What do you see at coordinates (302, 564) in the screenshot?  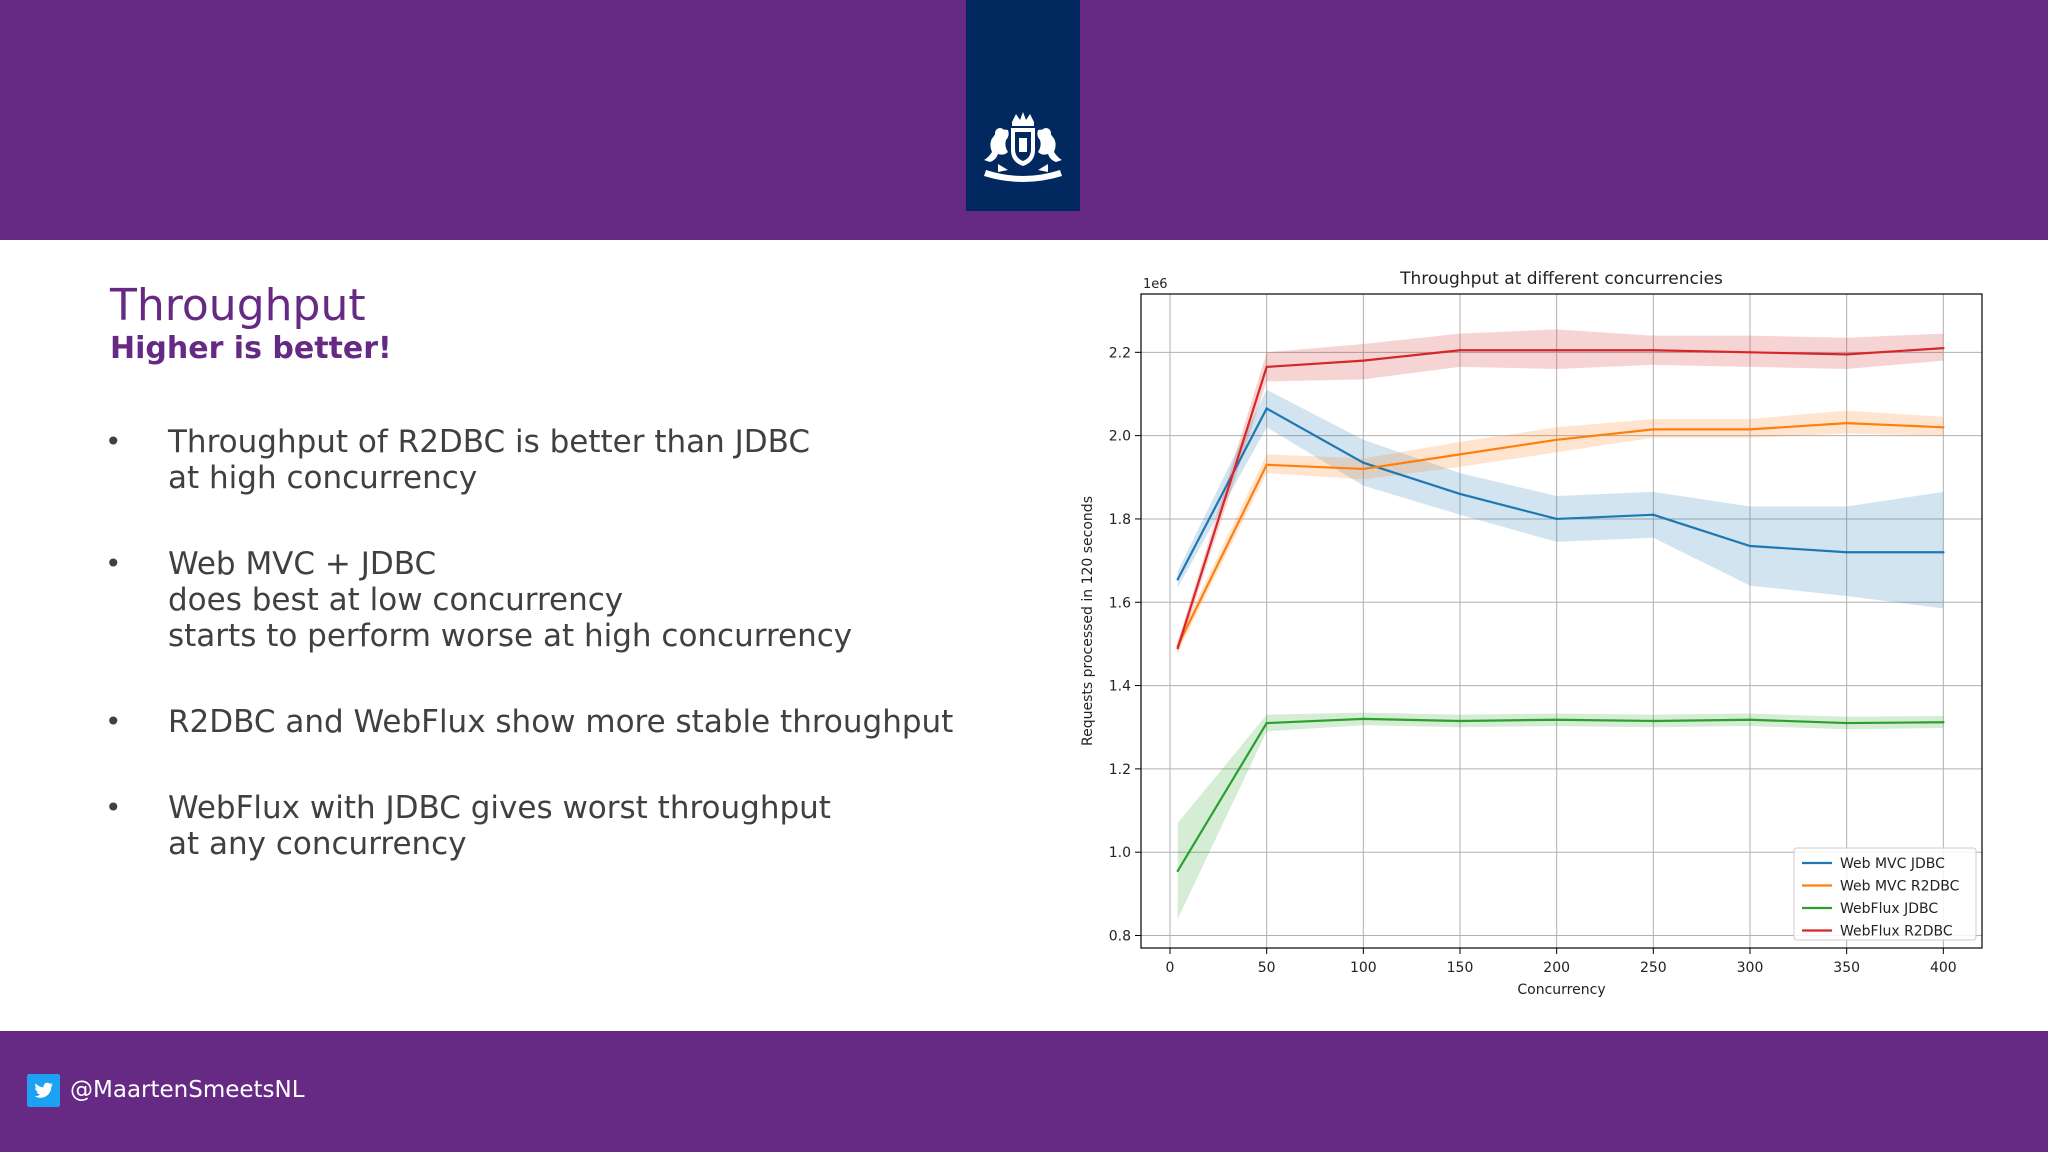 I see `bullet-line: Web MVC + JDBC` at bounding box center [302, 564].